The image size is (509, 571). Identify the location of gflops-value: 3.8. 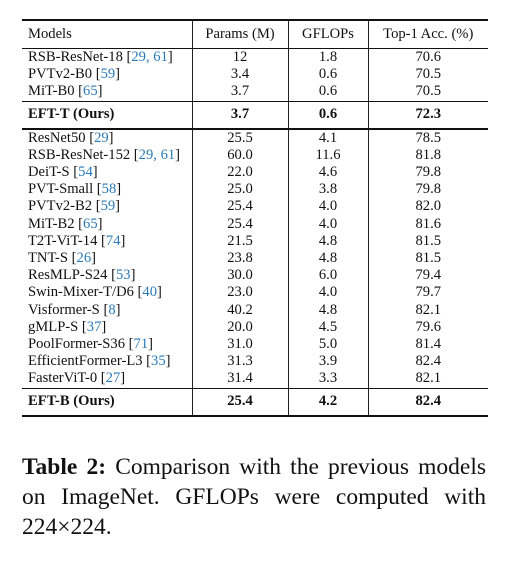
(327, 190).